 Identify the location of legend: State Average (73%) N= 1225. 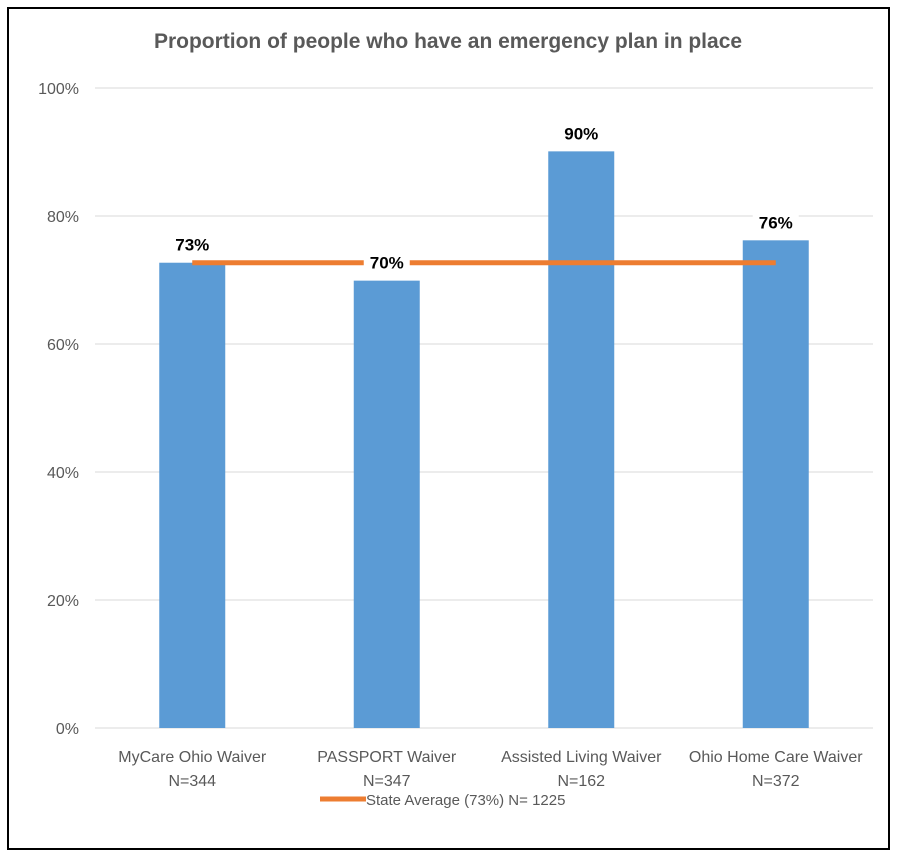
(442, 800).